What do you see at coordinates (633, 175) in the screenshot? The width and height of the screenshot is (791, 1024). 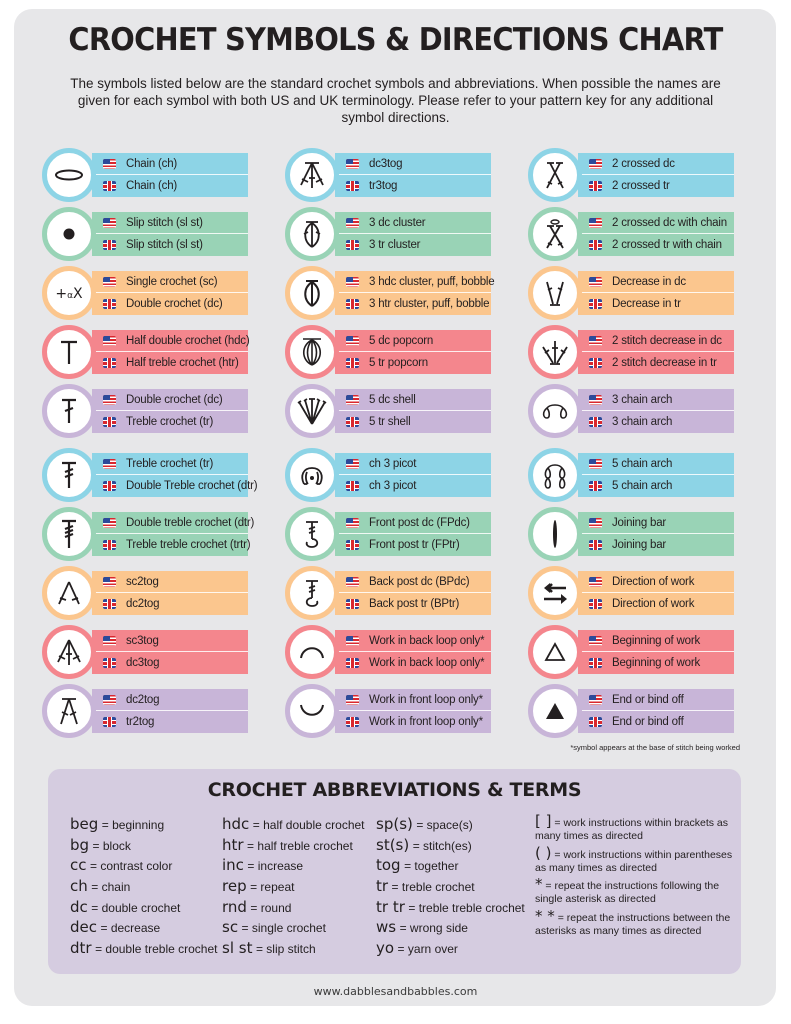 I see `symbol-card: 2 crossed dc 2 crossed tr` at bounding box center [633, 175].